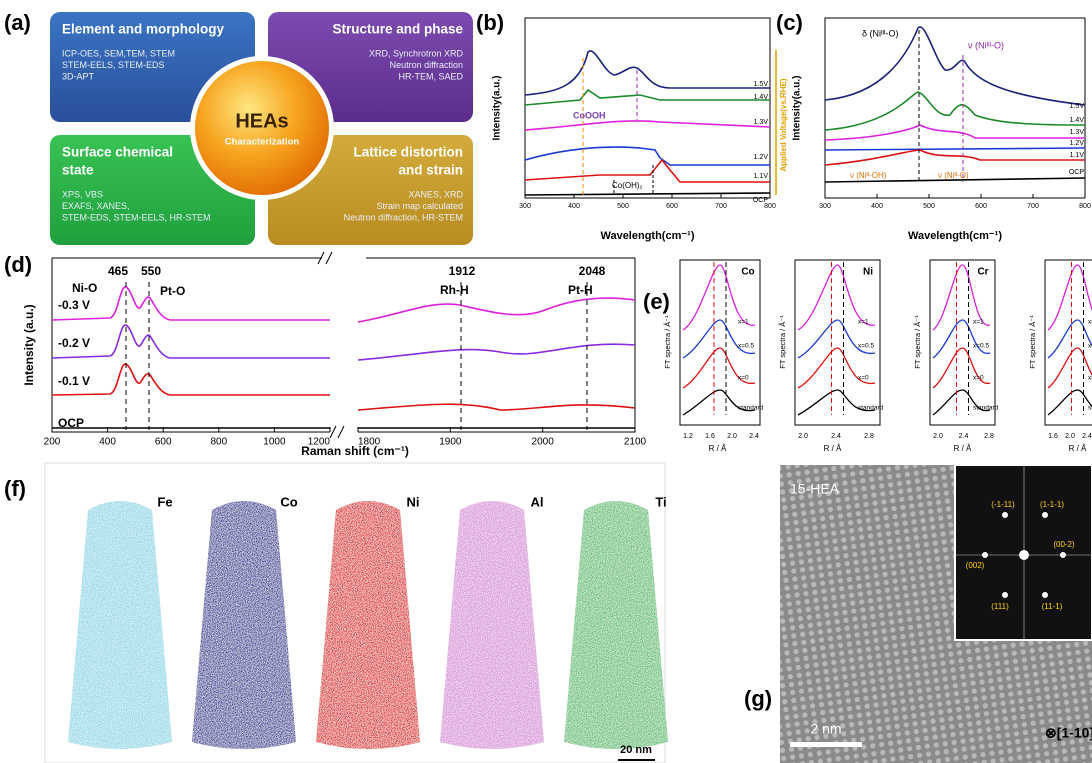  What do you see at coordinates (837, 342) in the screenshot?
I see `axes` at bounding box center [837, 342].